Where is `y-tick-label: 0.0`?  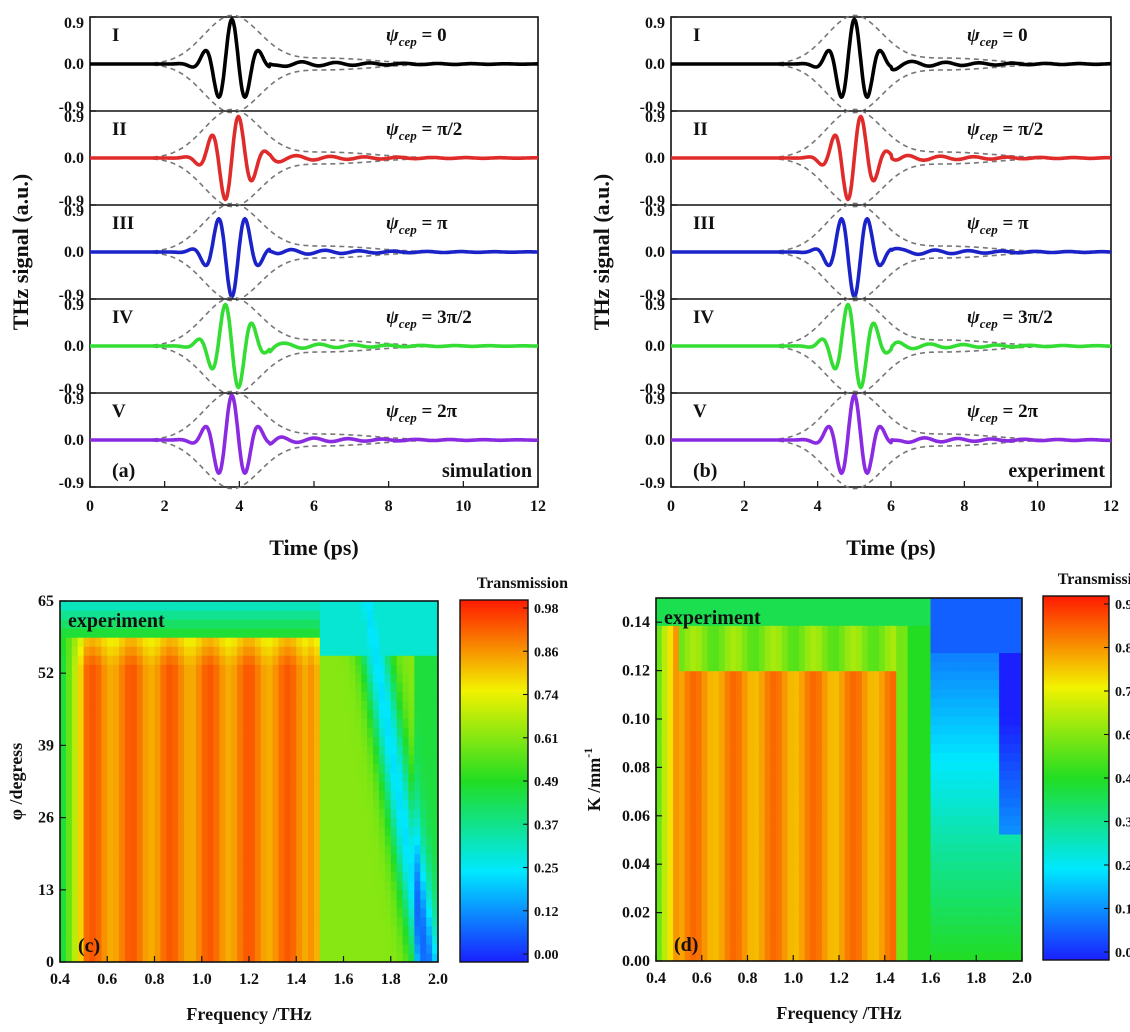 y-tick-label: 0.0 is located at coordinates (655, 440).